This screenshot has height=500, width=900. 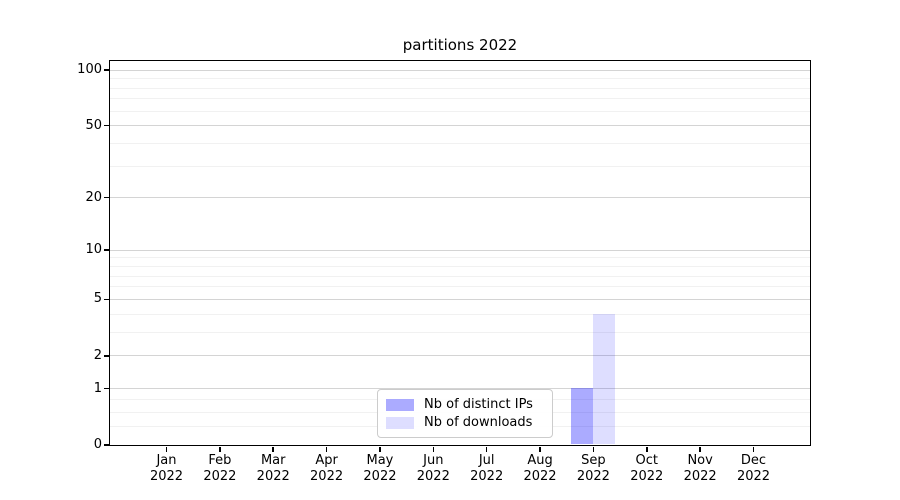 What do you see at coordinates (486, 460) in the screenshot?
I see `x-tick-label-line: Jul` at bounding box center [486, 460].